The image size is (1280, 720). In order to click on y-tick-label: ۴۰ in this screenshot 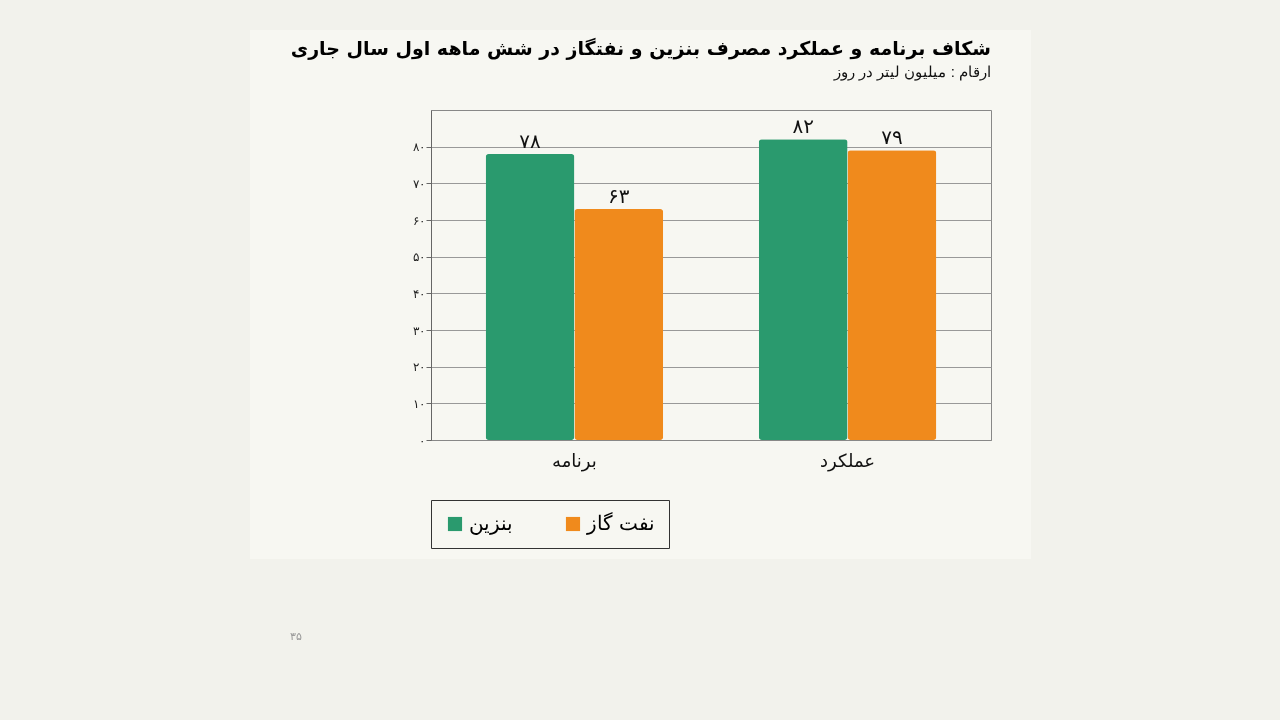, I will do `click(418, 293)`.